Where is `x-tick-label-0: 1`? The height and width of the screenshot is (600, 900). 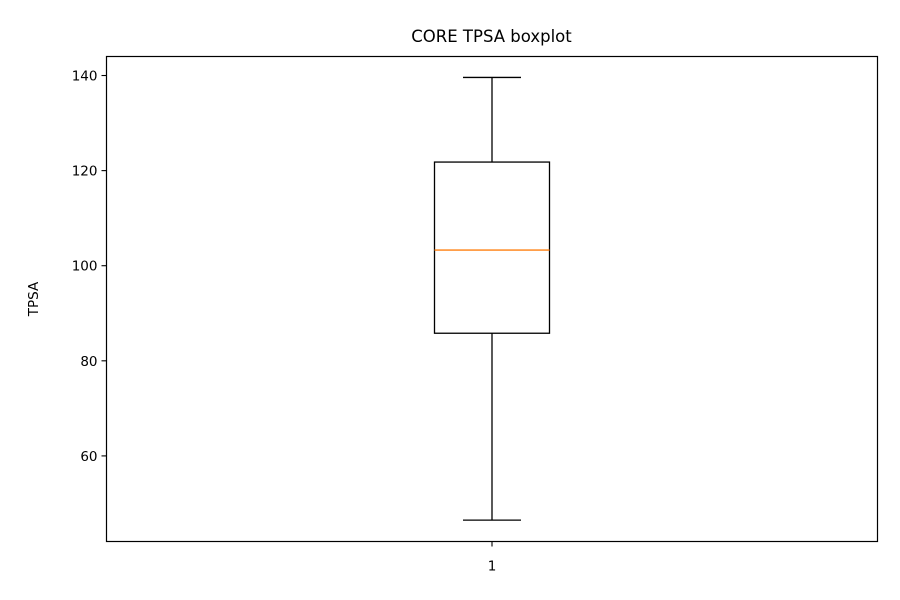 x-tick-label-0: 1 is located at coordinates (492, 567).